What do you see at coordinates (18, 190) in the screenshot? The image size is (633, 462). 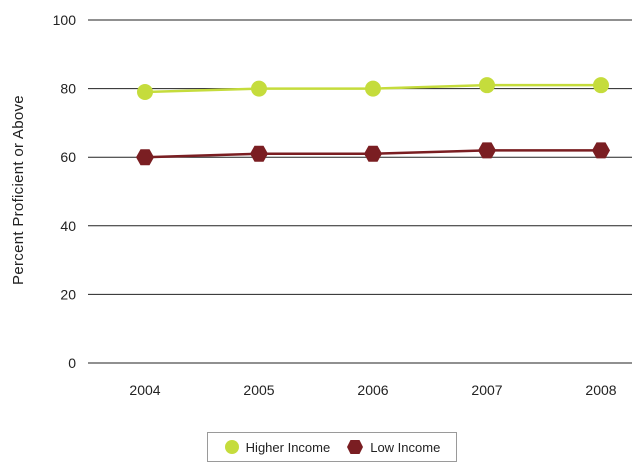 I see `y-axis-label: Percent Proficient or Above` at bounding box center [18, 190].